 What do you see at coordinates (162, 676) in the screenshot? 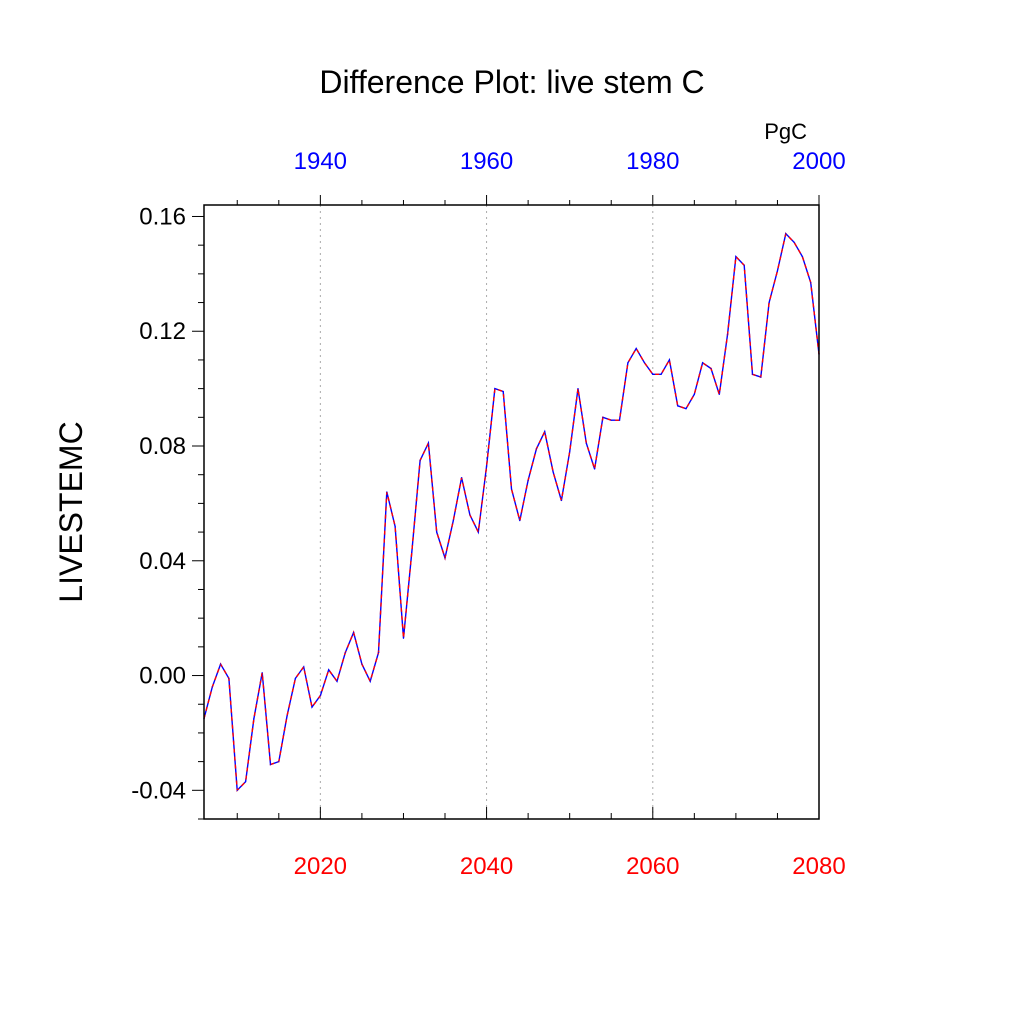
I see `y-tick-label: 0.00` at bounding box center [162, 676].